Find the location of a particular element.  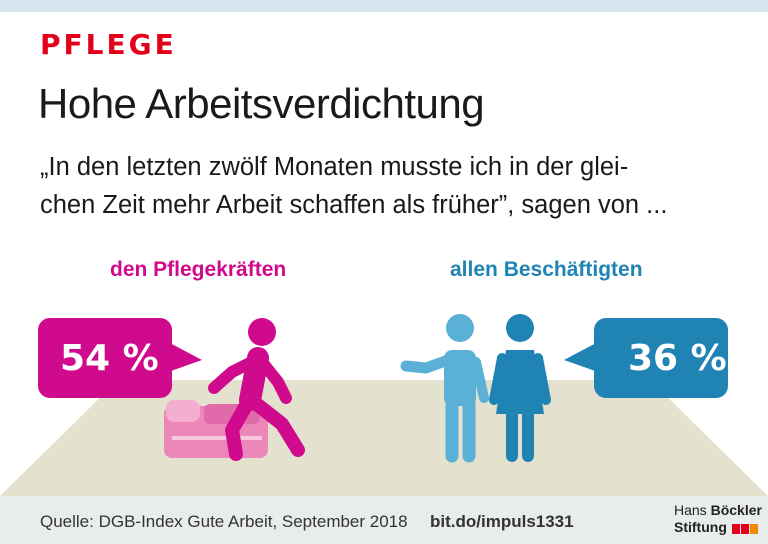

logo-mark-icon is located at coordinates (745, 529).